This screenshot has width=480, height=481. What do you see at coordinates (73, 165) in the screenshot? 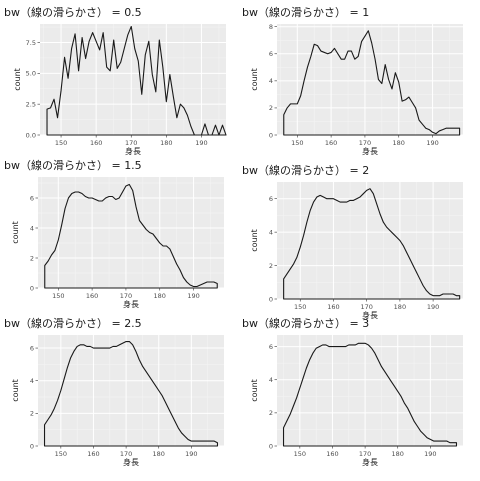
I see `panel-title: bw（線の滑らかさ） = 1.5` at bounding box center [73, 165].